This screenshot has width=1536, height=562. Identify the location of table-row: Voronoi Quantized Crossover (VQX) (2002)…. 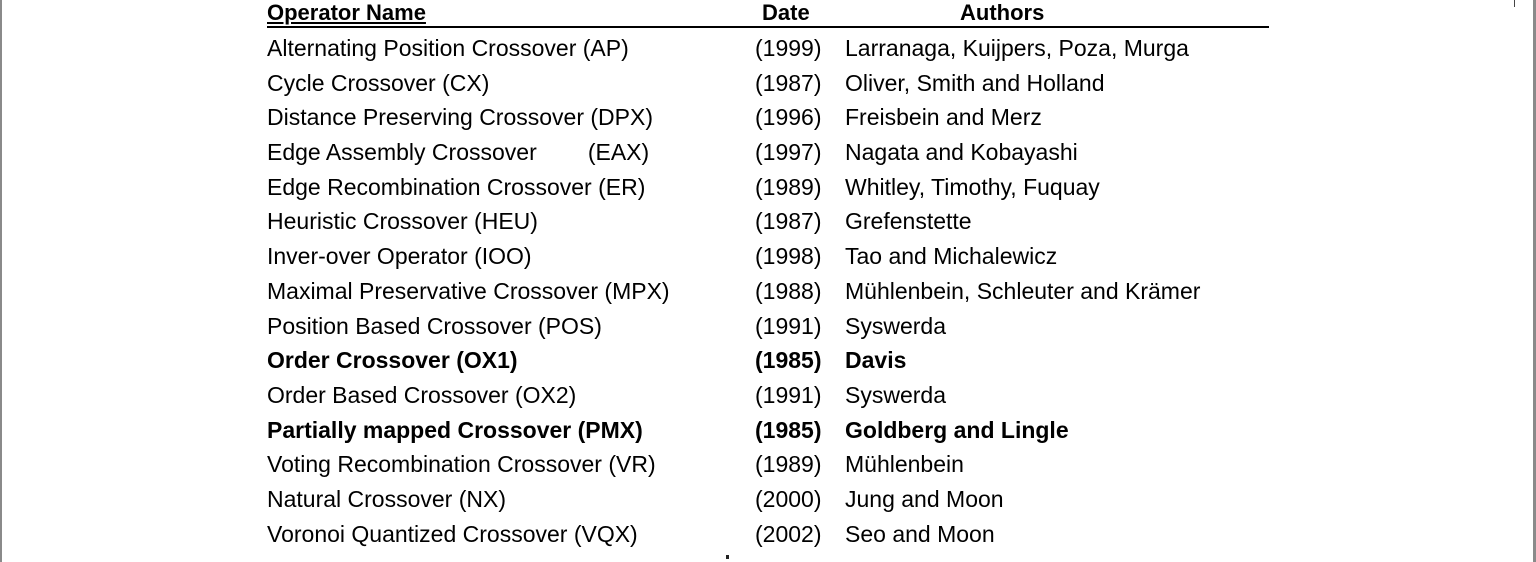
(768, 534).